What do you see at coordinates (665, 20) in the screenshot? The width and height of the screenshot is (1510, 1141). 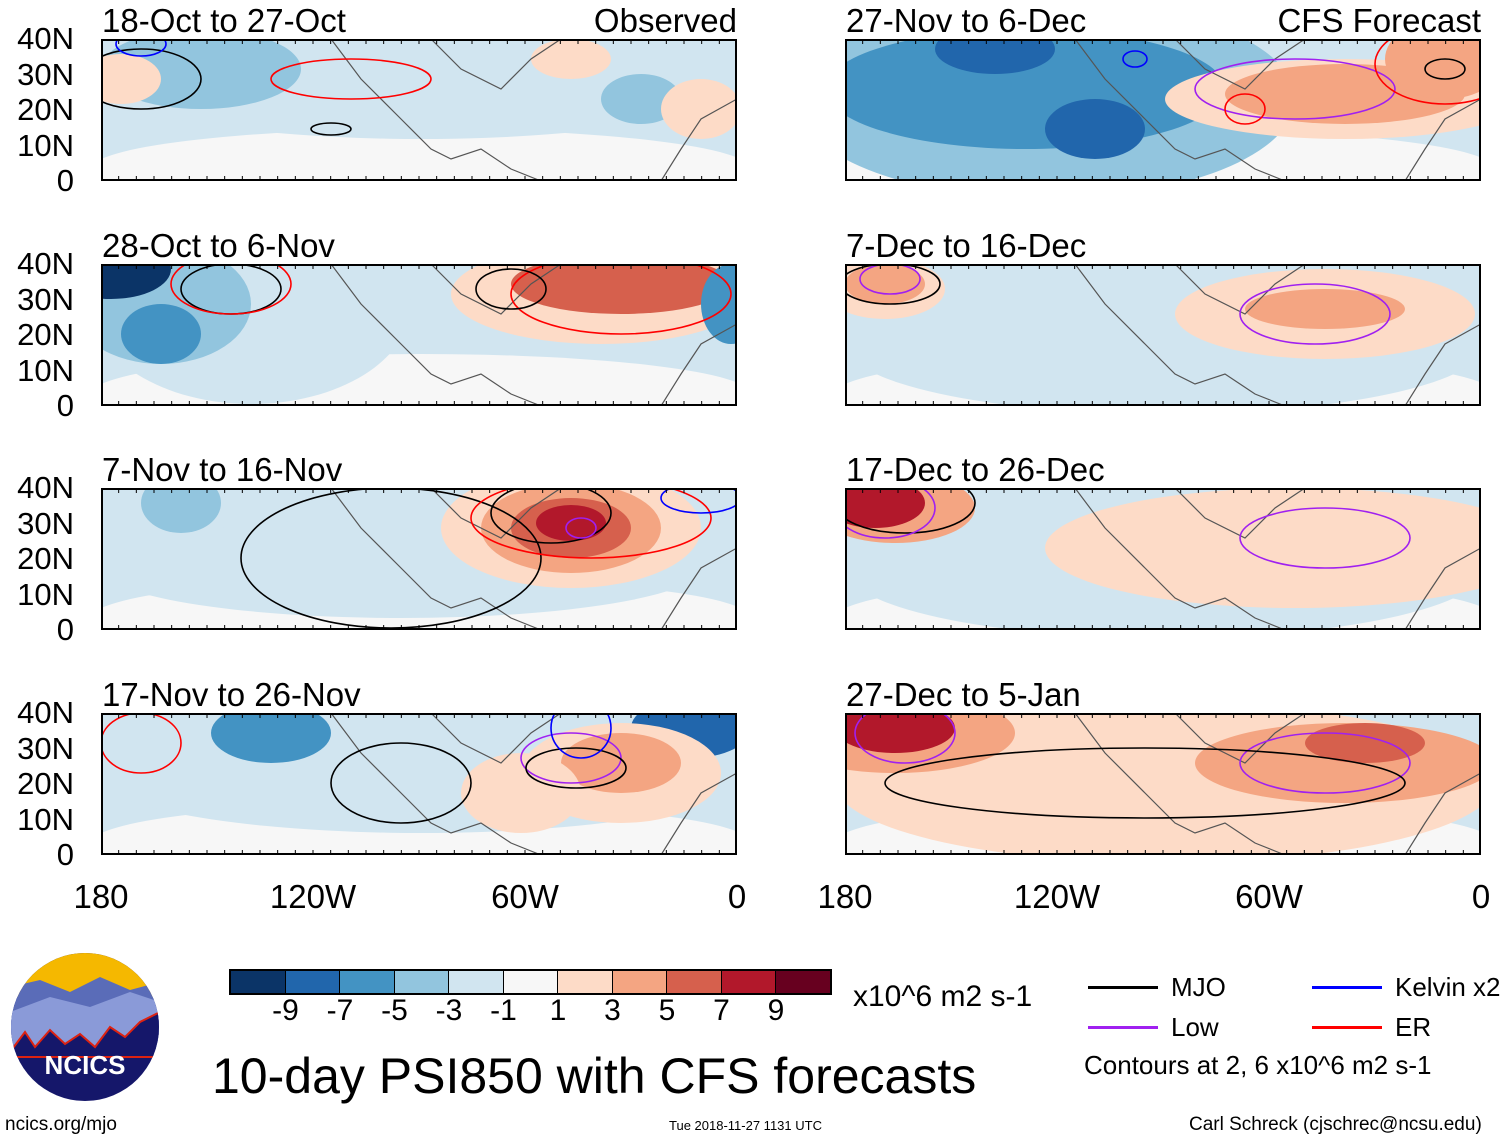 I see `column-label: Observed` at bounding box center [665, 20].